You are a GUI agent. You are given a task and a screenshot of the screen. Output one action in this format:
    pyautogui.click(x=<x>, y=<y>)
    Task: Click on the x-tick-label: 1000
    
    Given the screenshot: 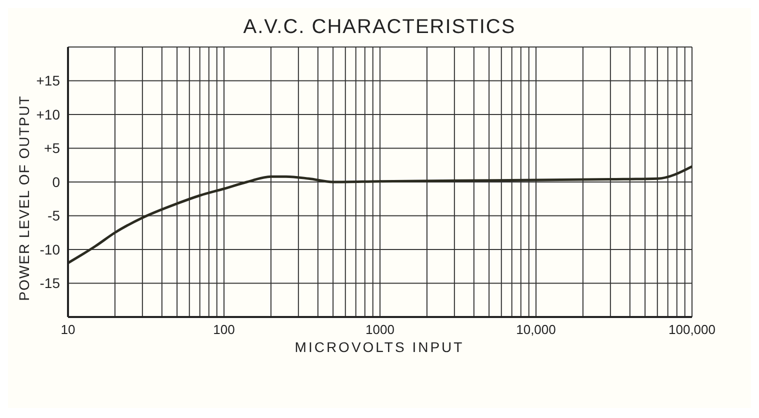 What is the action you would take?
    pyautogui.click(x=380, y=330)
    